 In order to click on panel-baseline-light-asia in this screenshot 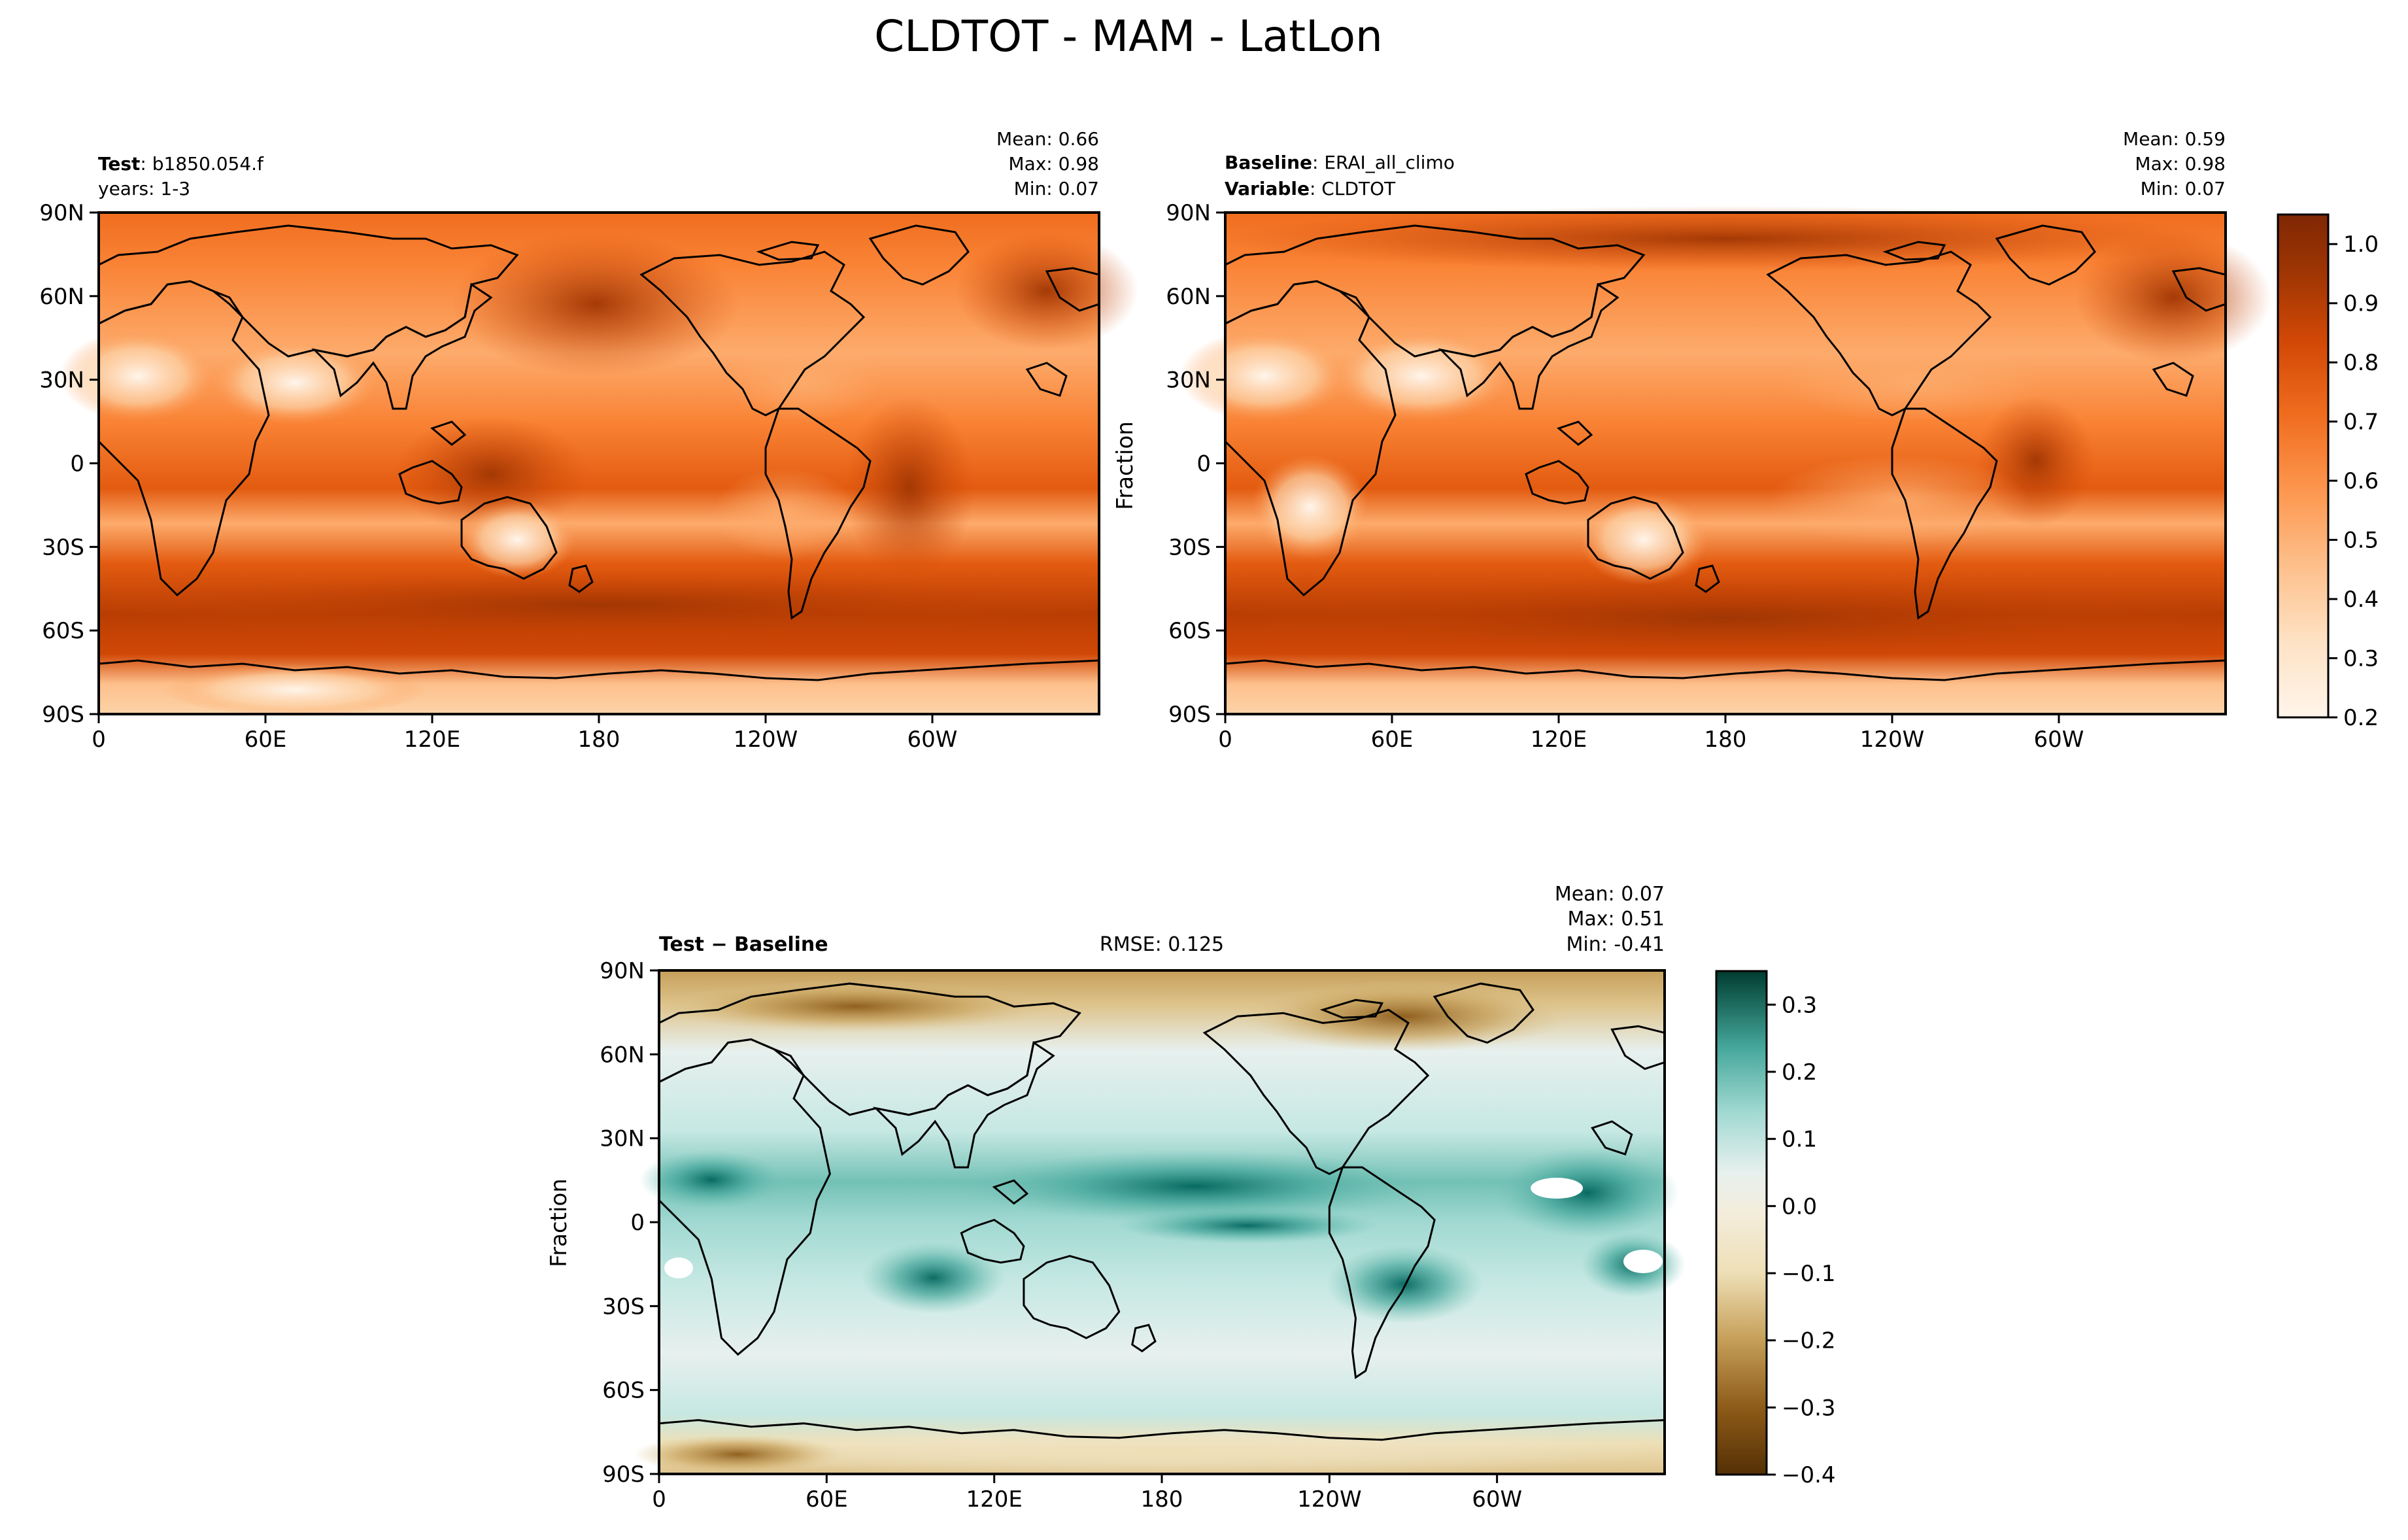, I will do `click(1421, 376)`.